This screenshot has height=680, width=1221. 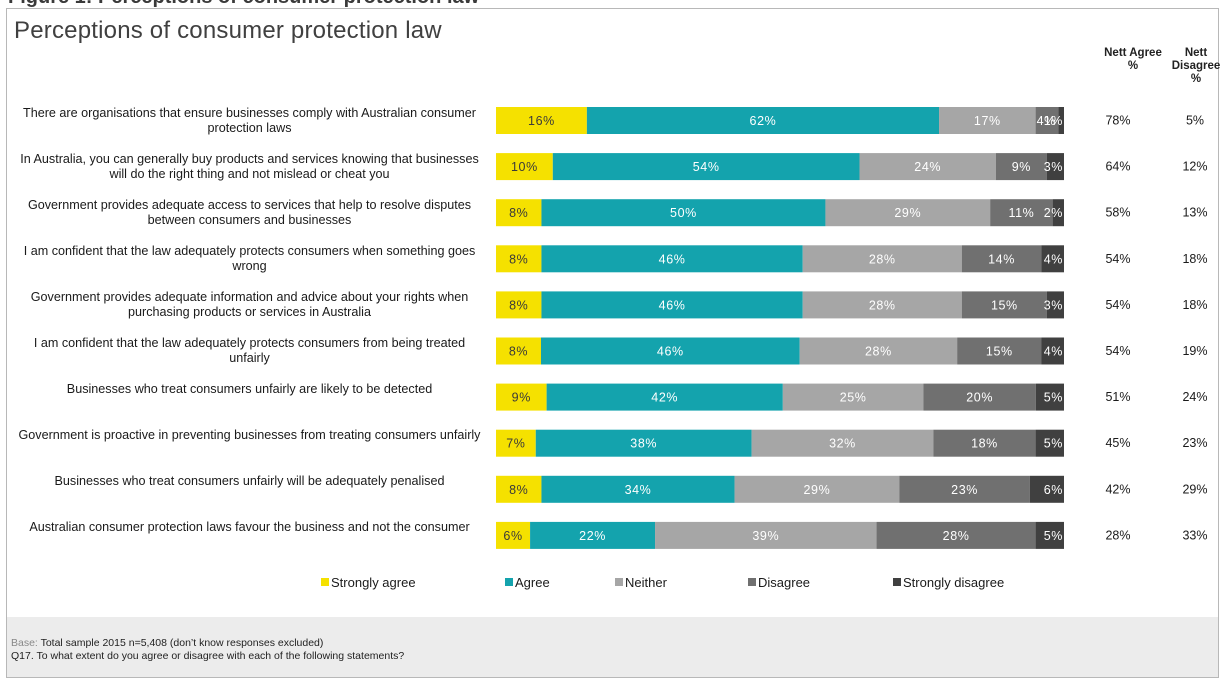 What do you see at coordinates (784, 582) in the screenshot?
I see `legend-label: Disagree` at bounding box center [784, 582].